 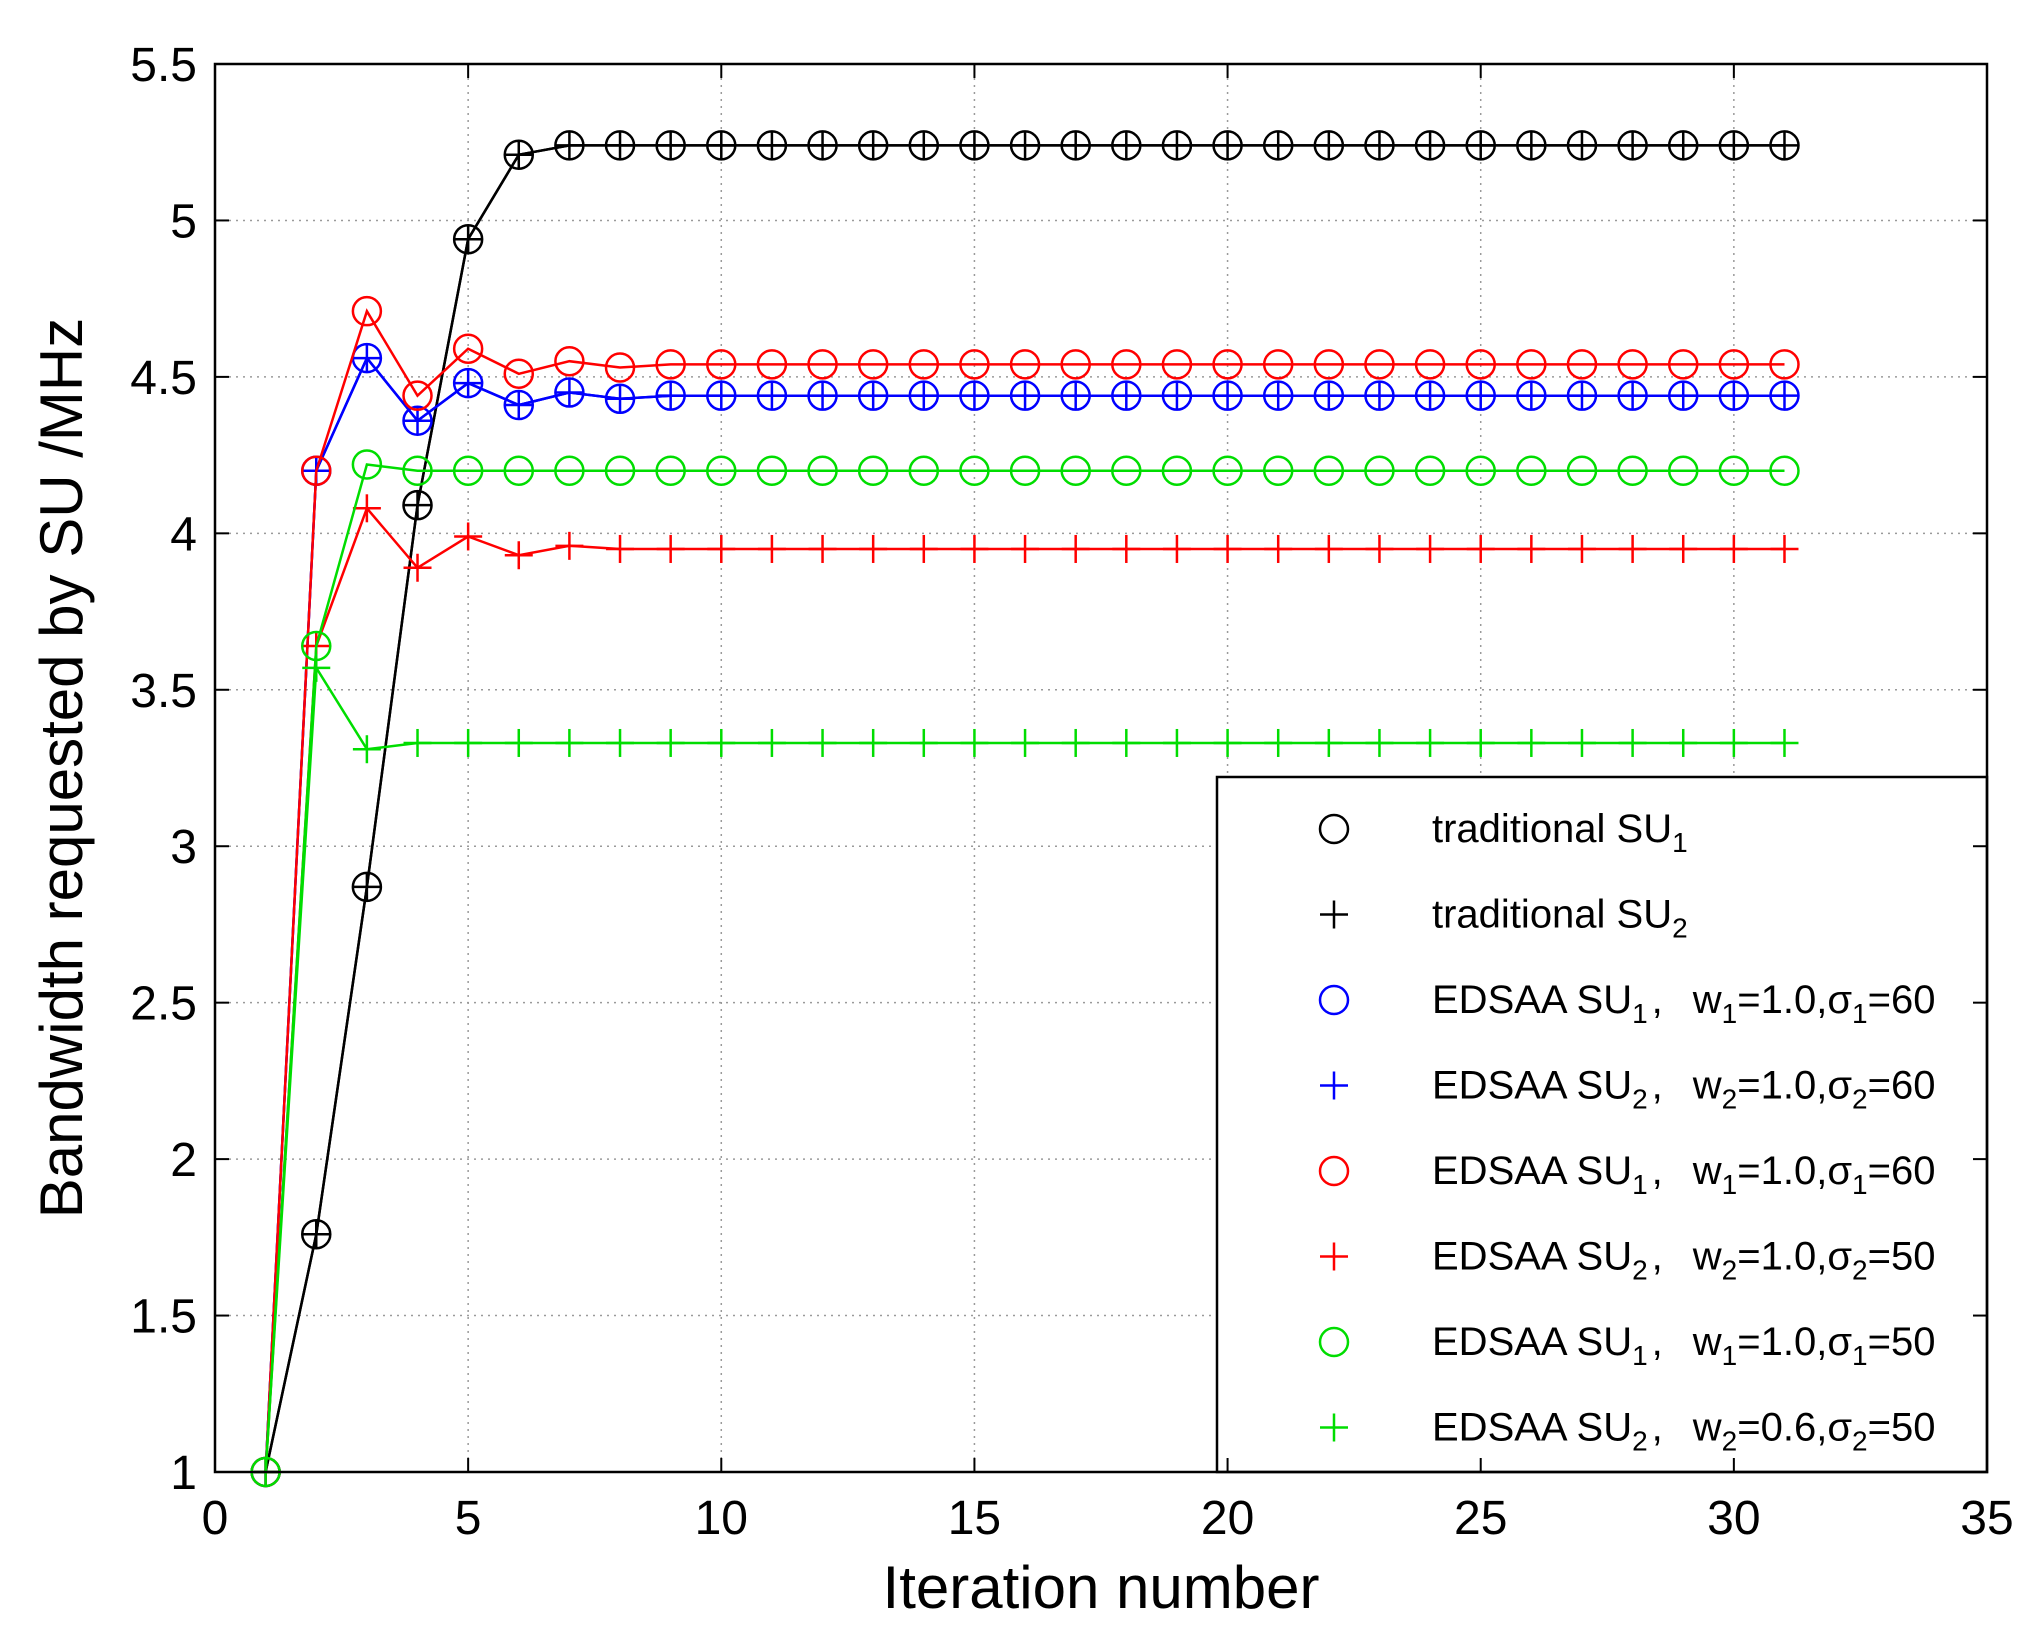 I want to click on legend-label: EDSAA SU2, w2=1.0,σ2=50, so click(x=1683, y=1260).